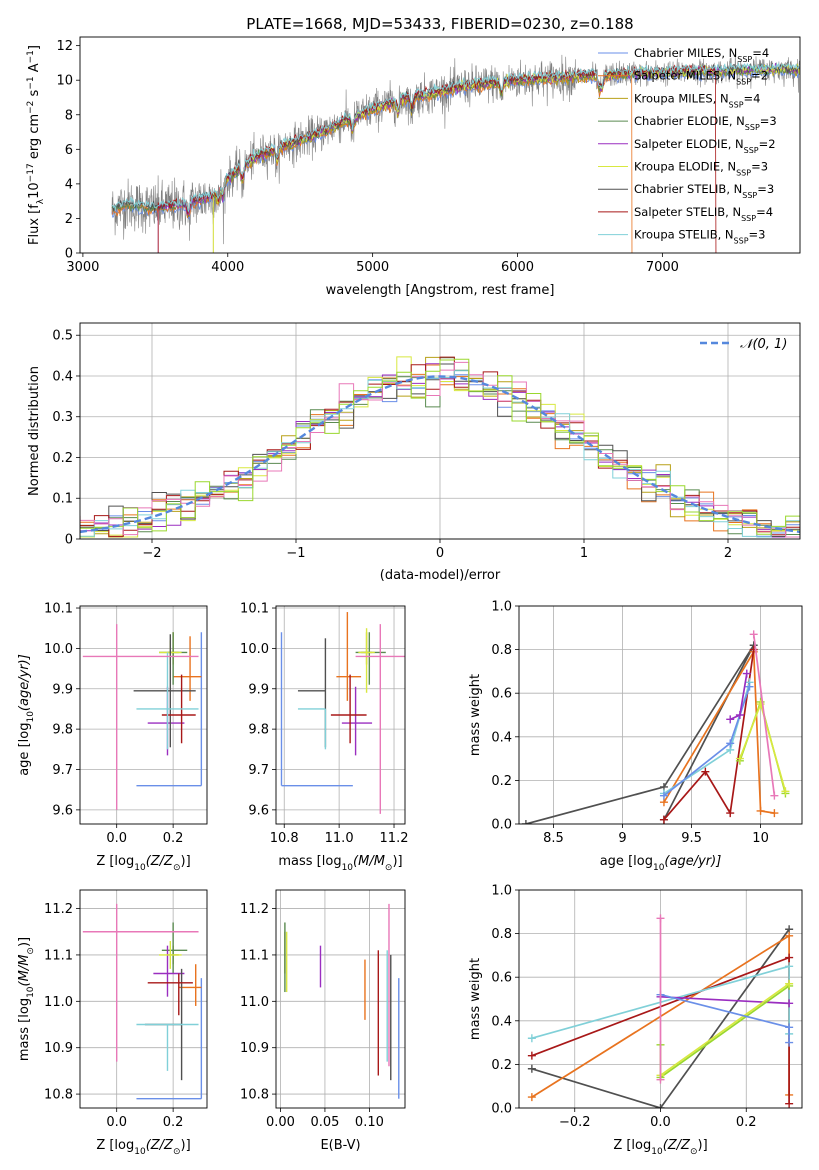 The height and width of the screenshot is (1170, 819). What do you see at coordinates (440, 575) in the screenshot?
I see `x-axis-label: (data-model)/error` at bounding box center [440, 575].